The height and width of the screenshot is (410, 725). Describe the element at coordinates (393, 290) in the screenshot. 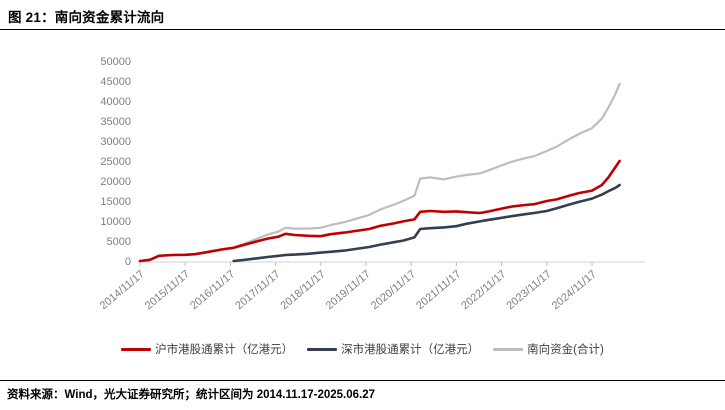

I see `svg-text: 2020/11/17` at that location.